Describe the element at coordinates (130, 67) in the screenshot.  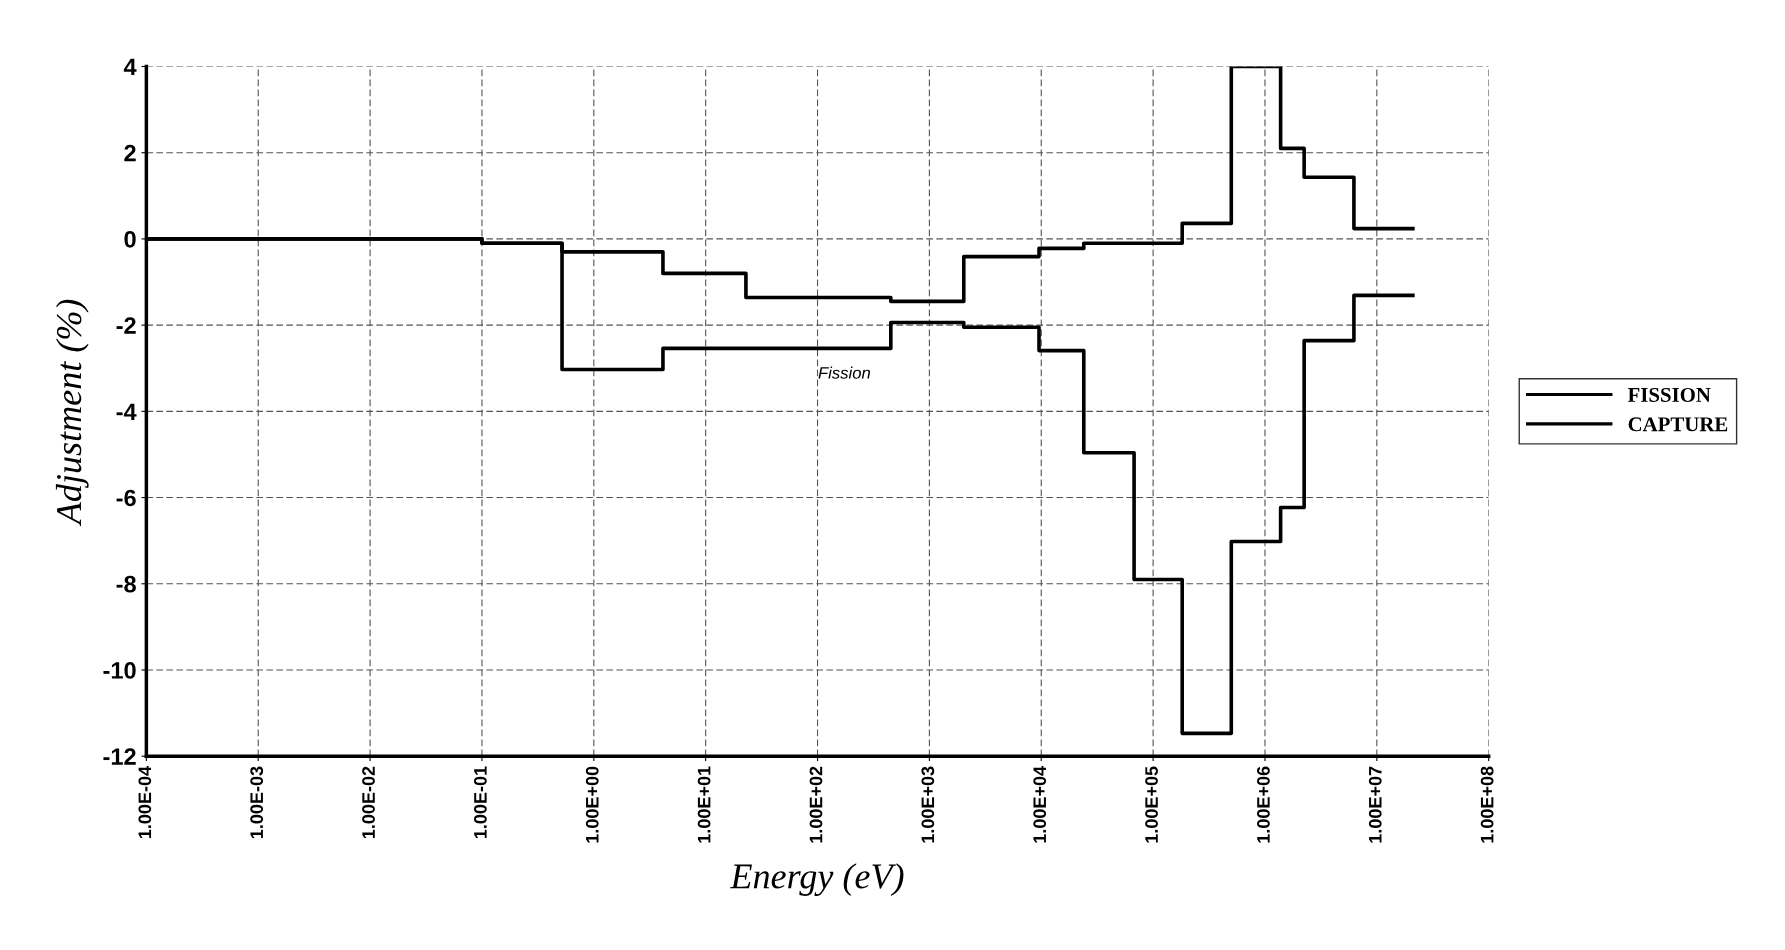
I see `y-tick-label: 4` at that location.